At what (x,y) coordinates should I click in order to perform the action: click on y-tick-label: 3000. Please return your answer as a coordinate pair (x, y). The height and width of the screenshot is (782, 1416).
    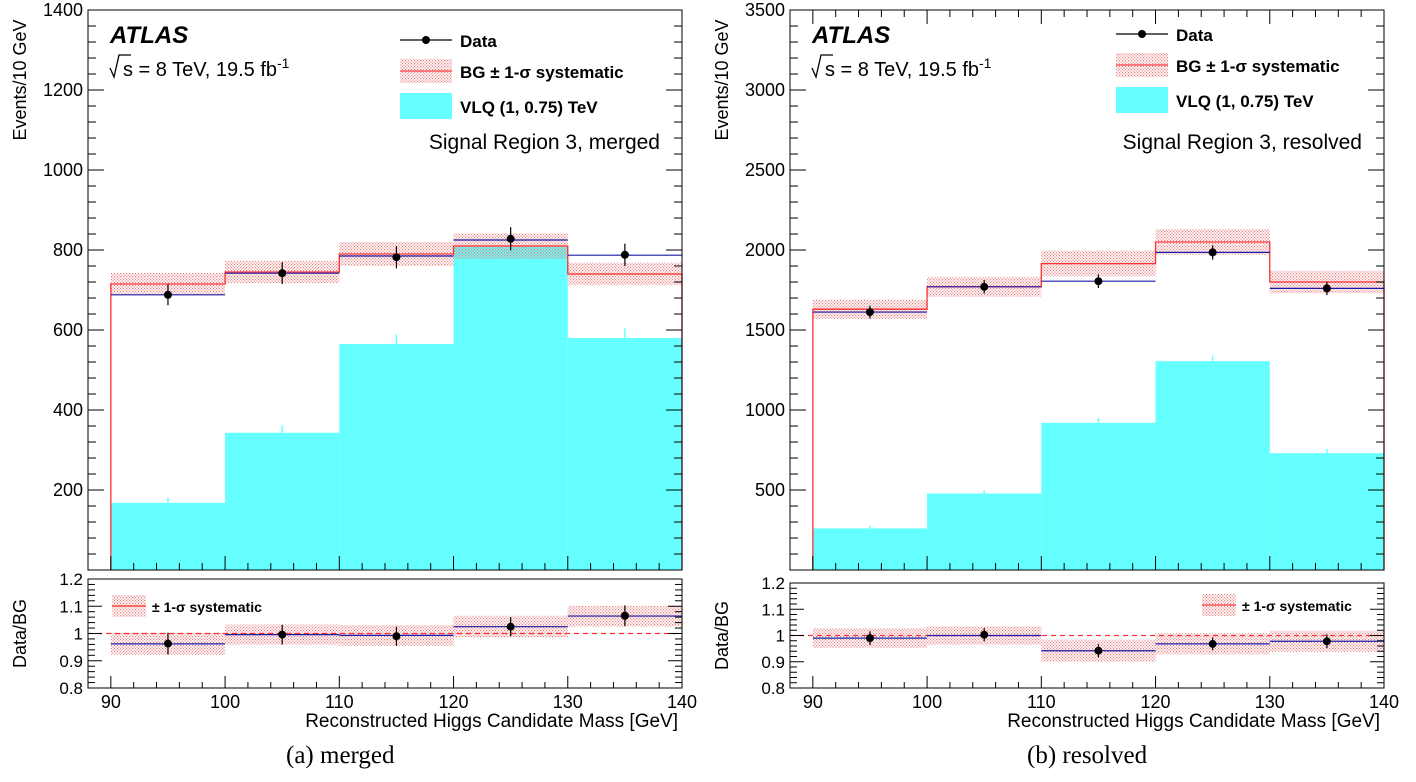
    Looking at the image, I should click on (765, 90).